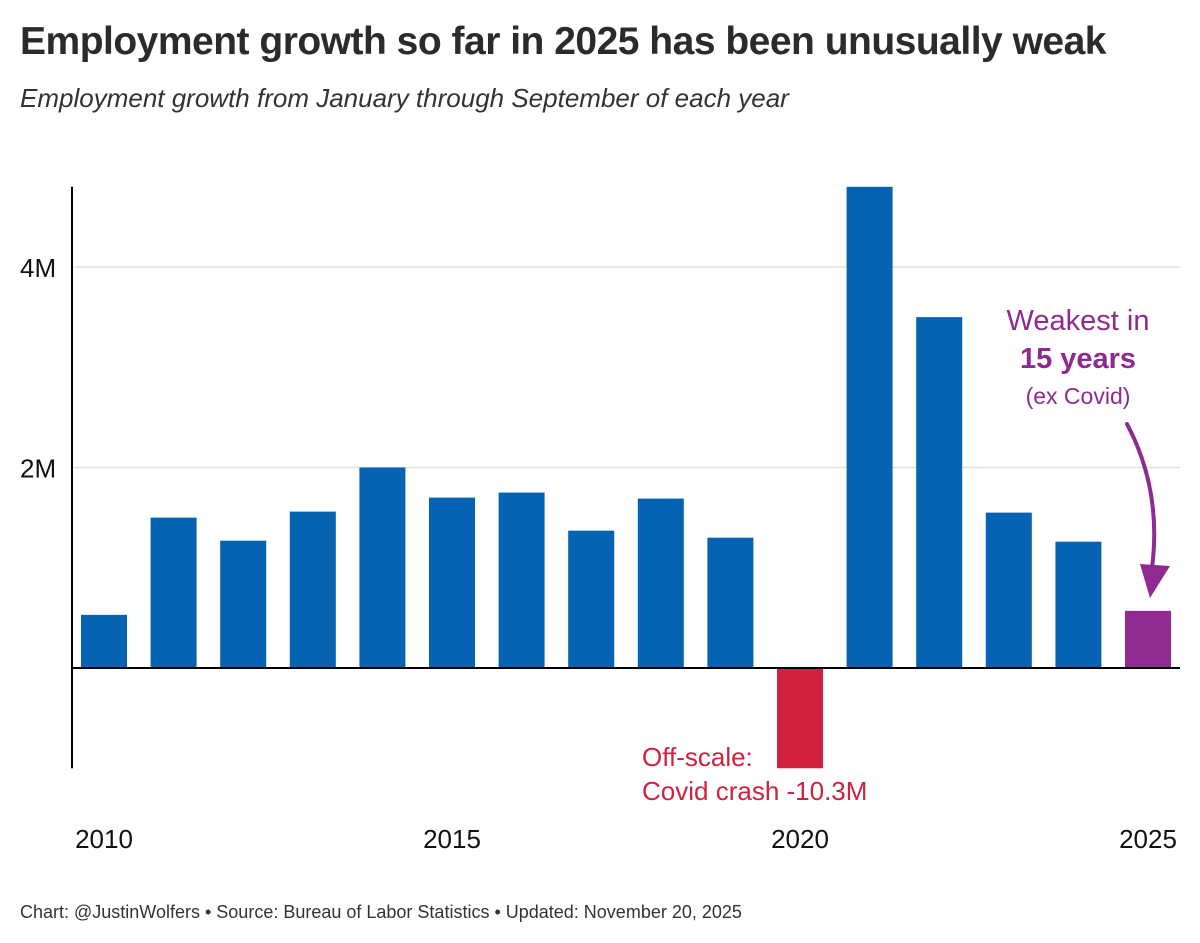 The image size is (1200, 943). Describe the element at coordinates (1078, 396) in the screenshot. I see `weakest-annotation-line3: (ex Covid)` at that location.